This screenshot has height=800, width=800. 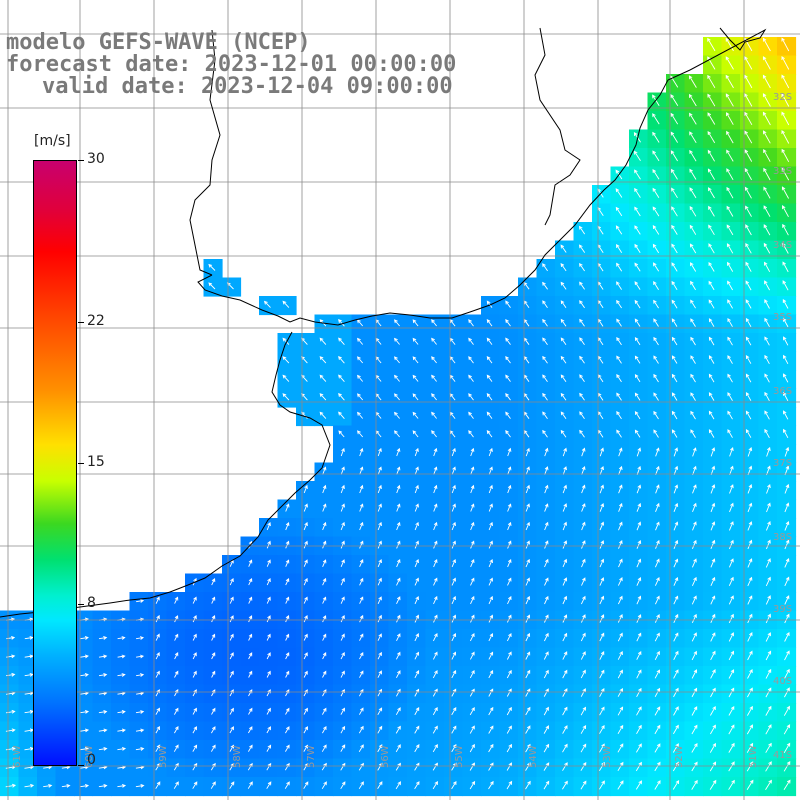 What do you see at coordinates (91, 760) in the screenshot?
I see `colorbar-label: 0` at bounding box center [91, 760].